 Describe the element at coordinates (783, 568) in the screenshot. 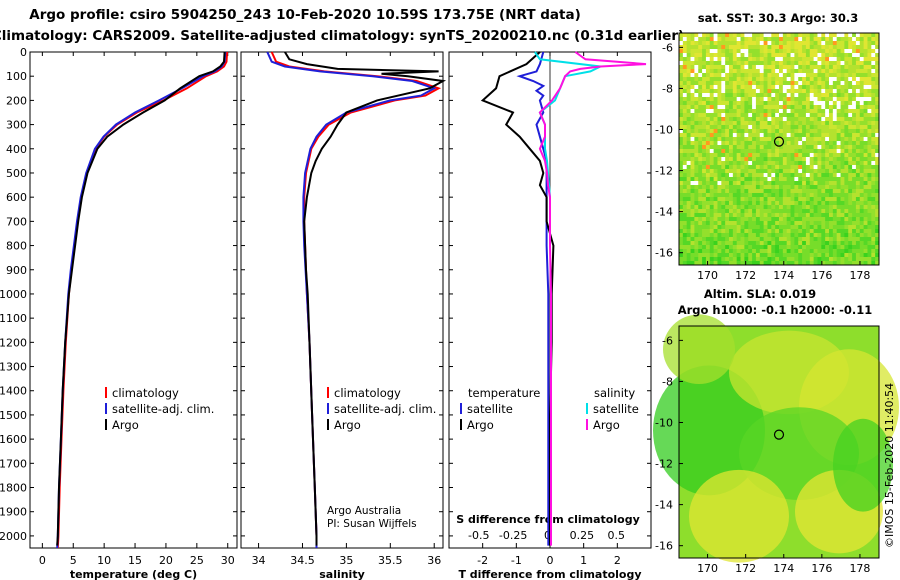

I see `map-x-tick-label: 174` at that location.